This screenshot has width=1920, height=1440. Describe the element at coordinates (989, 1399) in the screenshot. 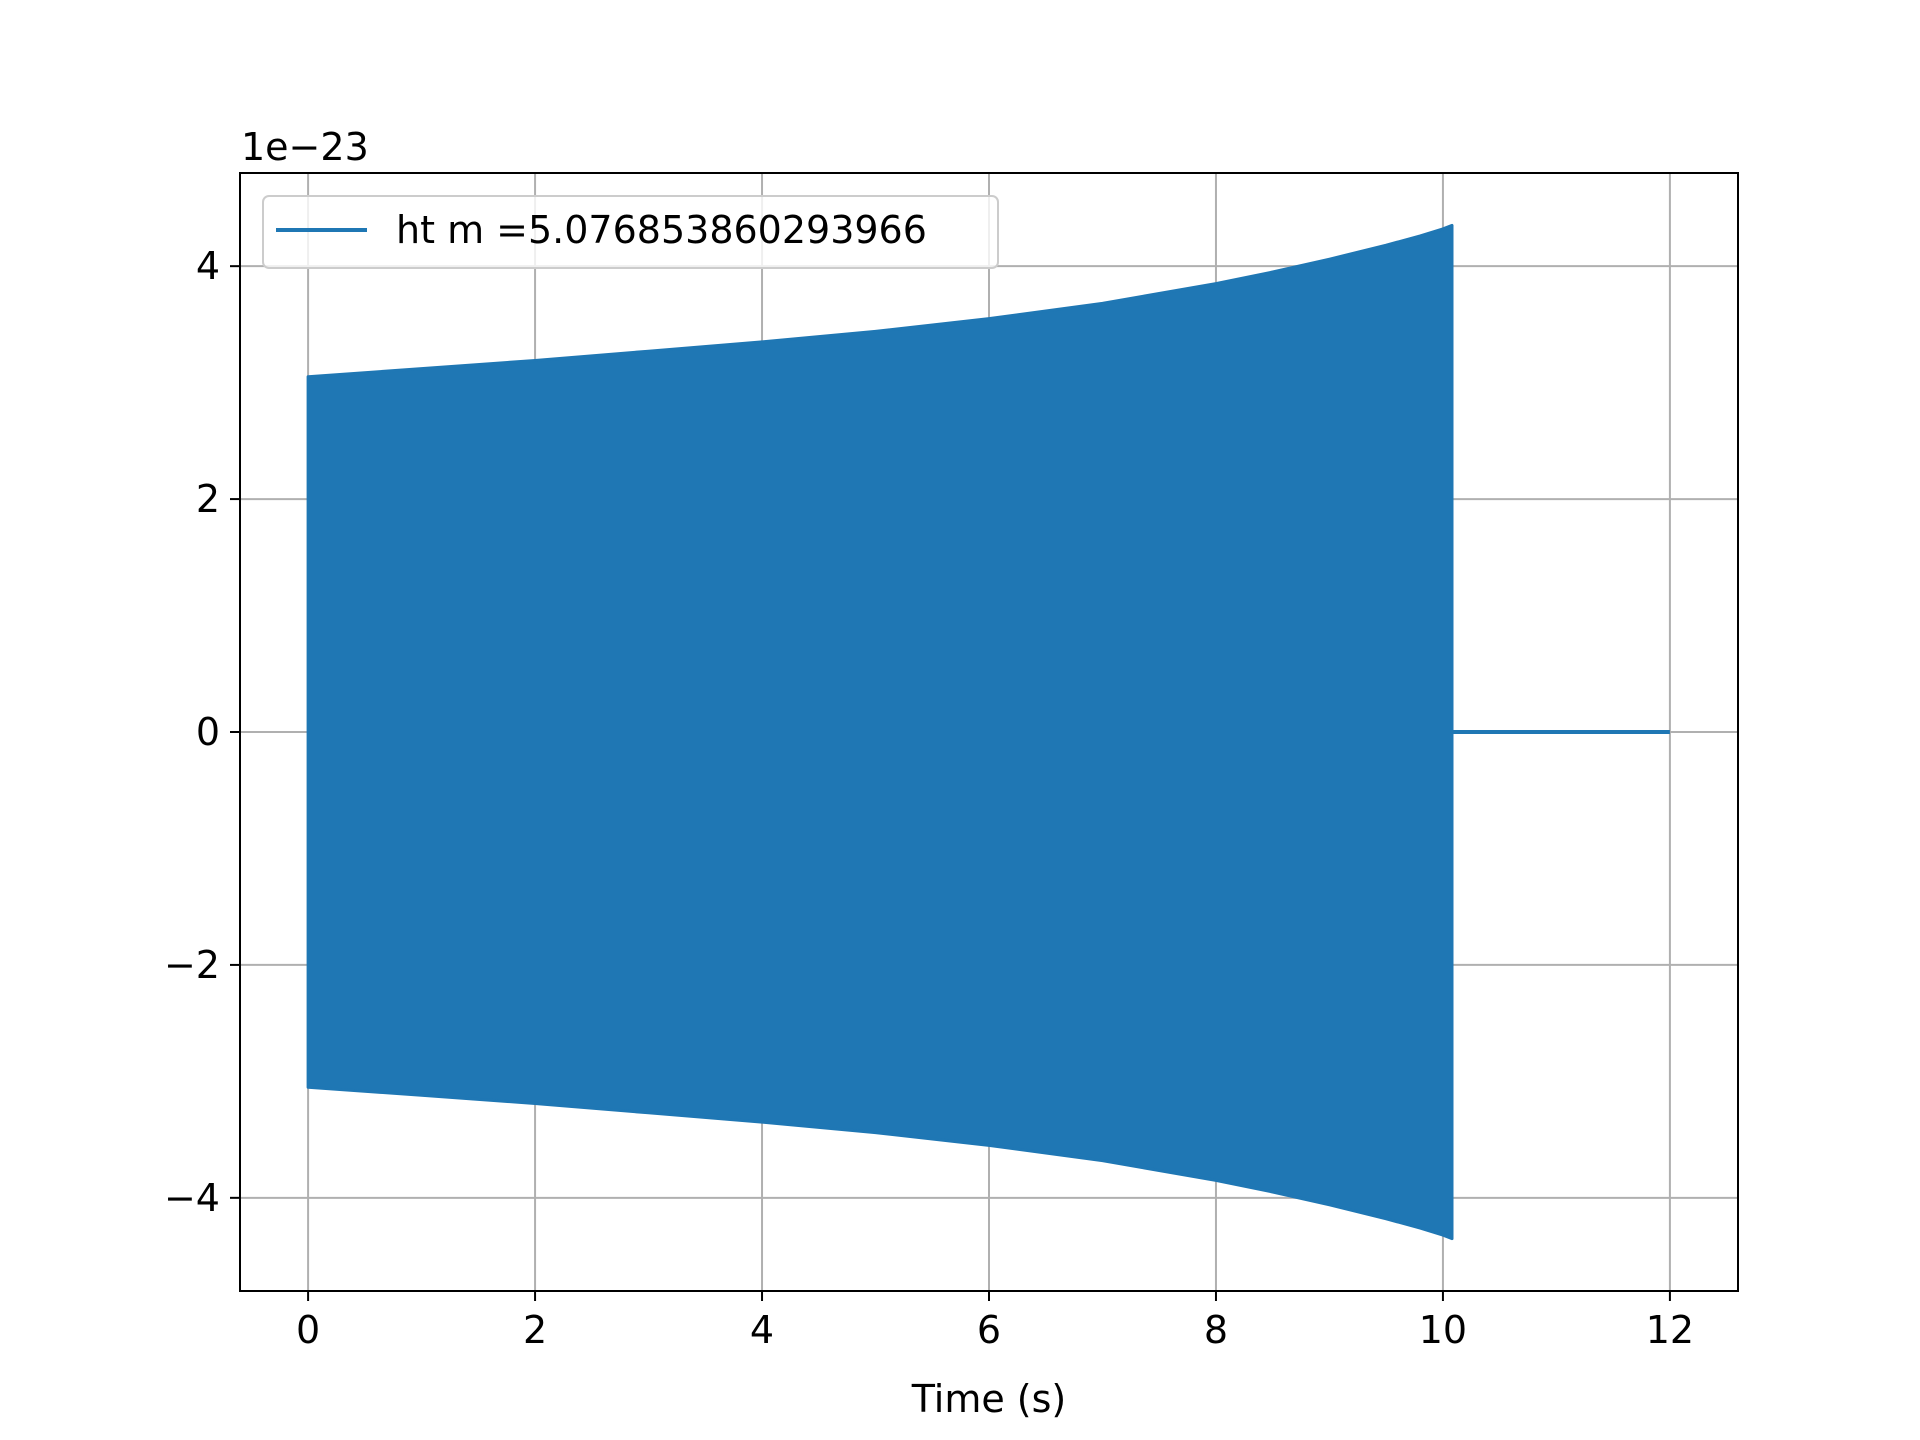

I see `x-axis-label: Time (s)` at that location.